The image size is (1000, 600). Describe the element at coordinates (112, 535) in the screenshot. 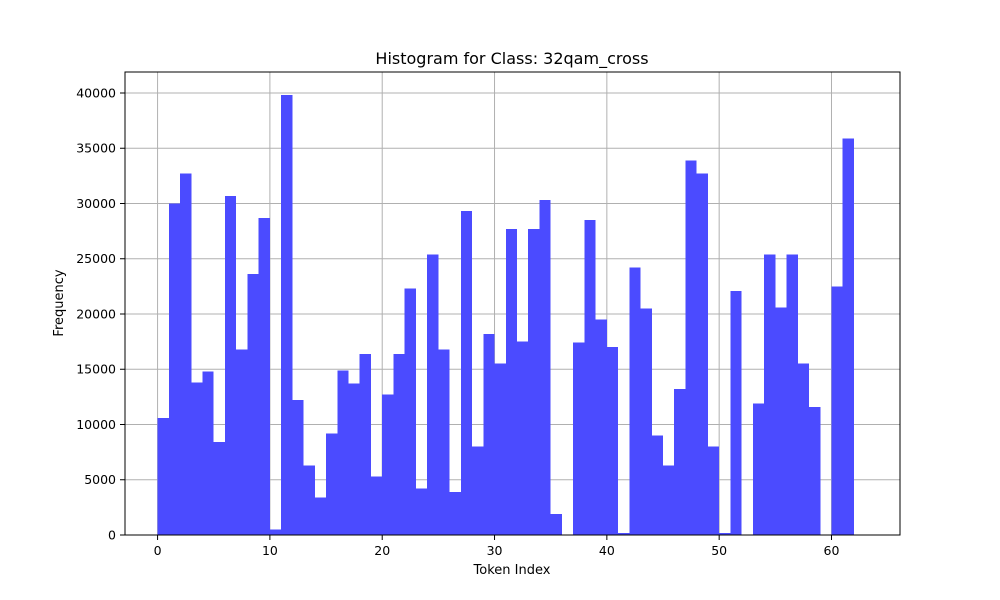

I see `y-tick-label: 0` at that location.